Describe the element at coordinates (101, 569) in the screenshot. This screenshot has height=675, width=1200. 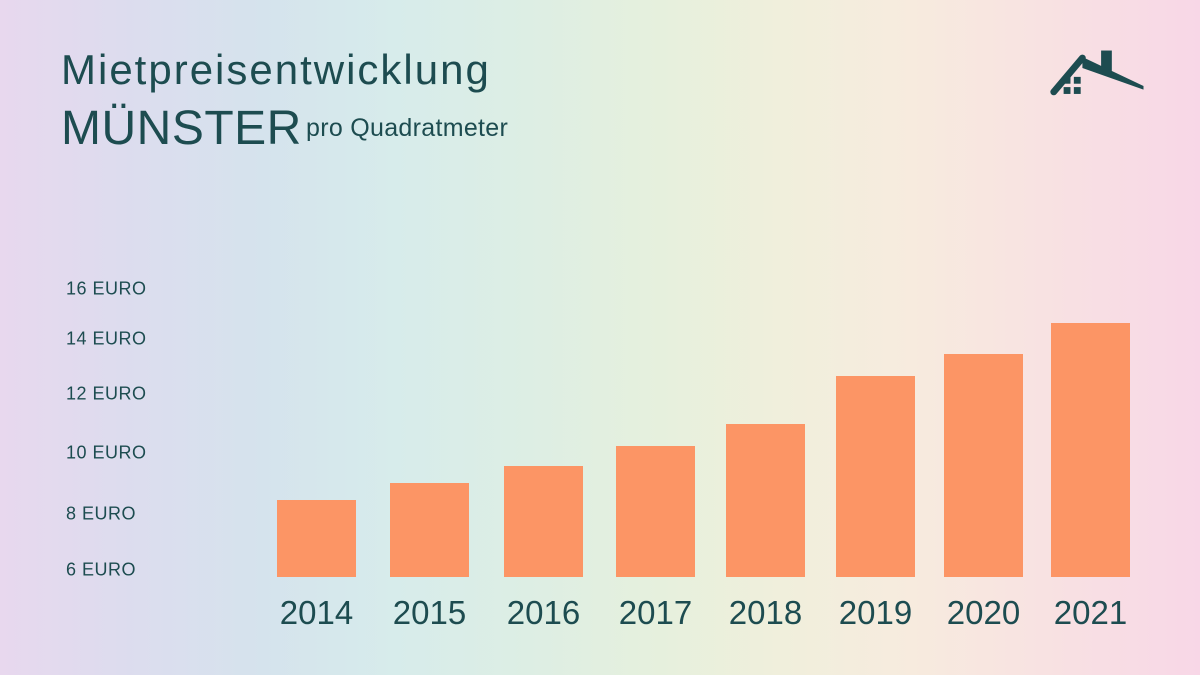
I see `y-axis-label: 6 EURO` at that location.